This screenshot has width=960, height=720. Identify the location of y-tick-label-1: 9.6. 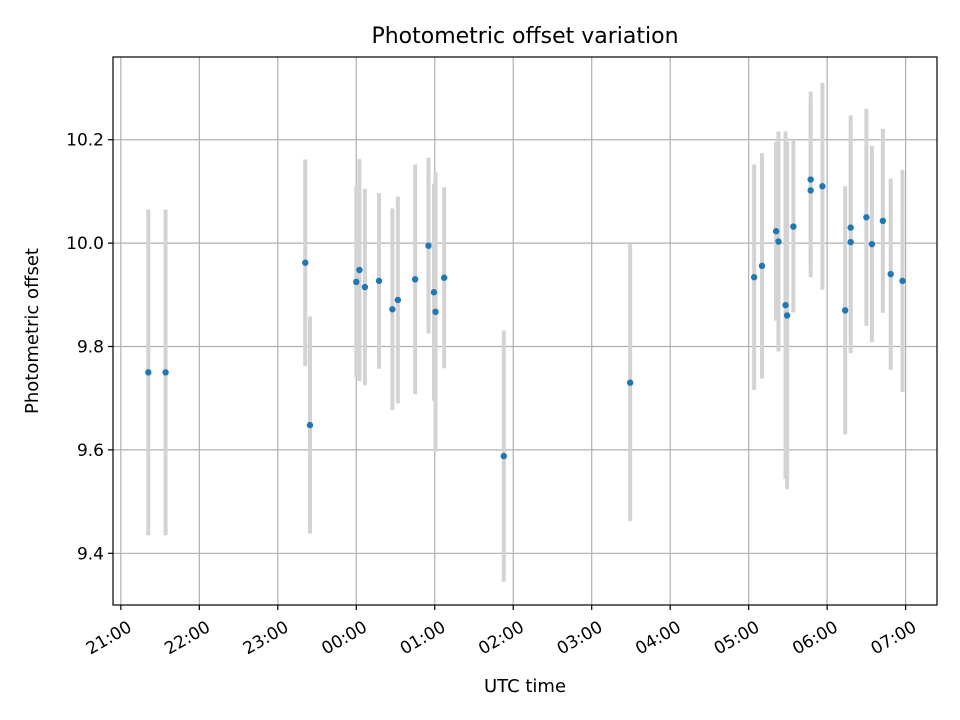
(90, 451).